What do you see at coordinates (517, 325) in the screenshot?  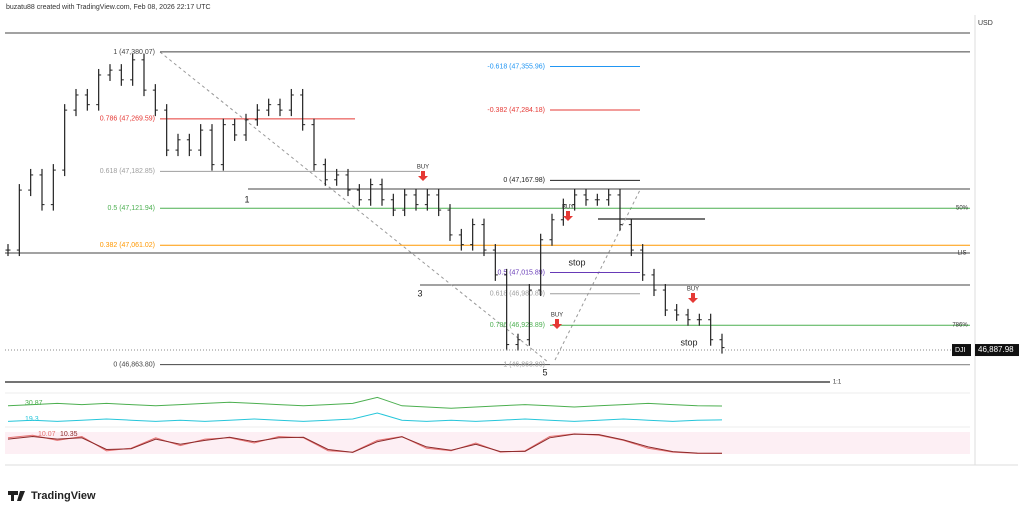 I see `fib-label: 0.786 (46,928.89)` at bounding box center [517, 325].